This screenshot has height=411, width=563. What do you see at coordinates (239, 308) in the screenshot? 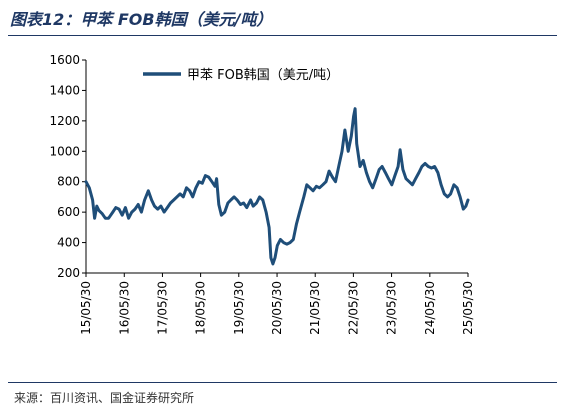
I see `x-tick-label: 19/05/30` at bounding box center [239, 308].